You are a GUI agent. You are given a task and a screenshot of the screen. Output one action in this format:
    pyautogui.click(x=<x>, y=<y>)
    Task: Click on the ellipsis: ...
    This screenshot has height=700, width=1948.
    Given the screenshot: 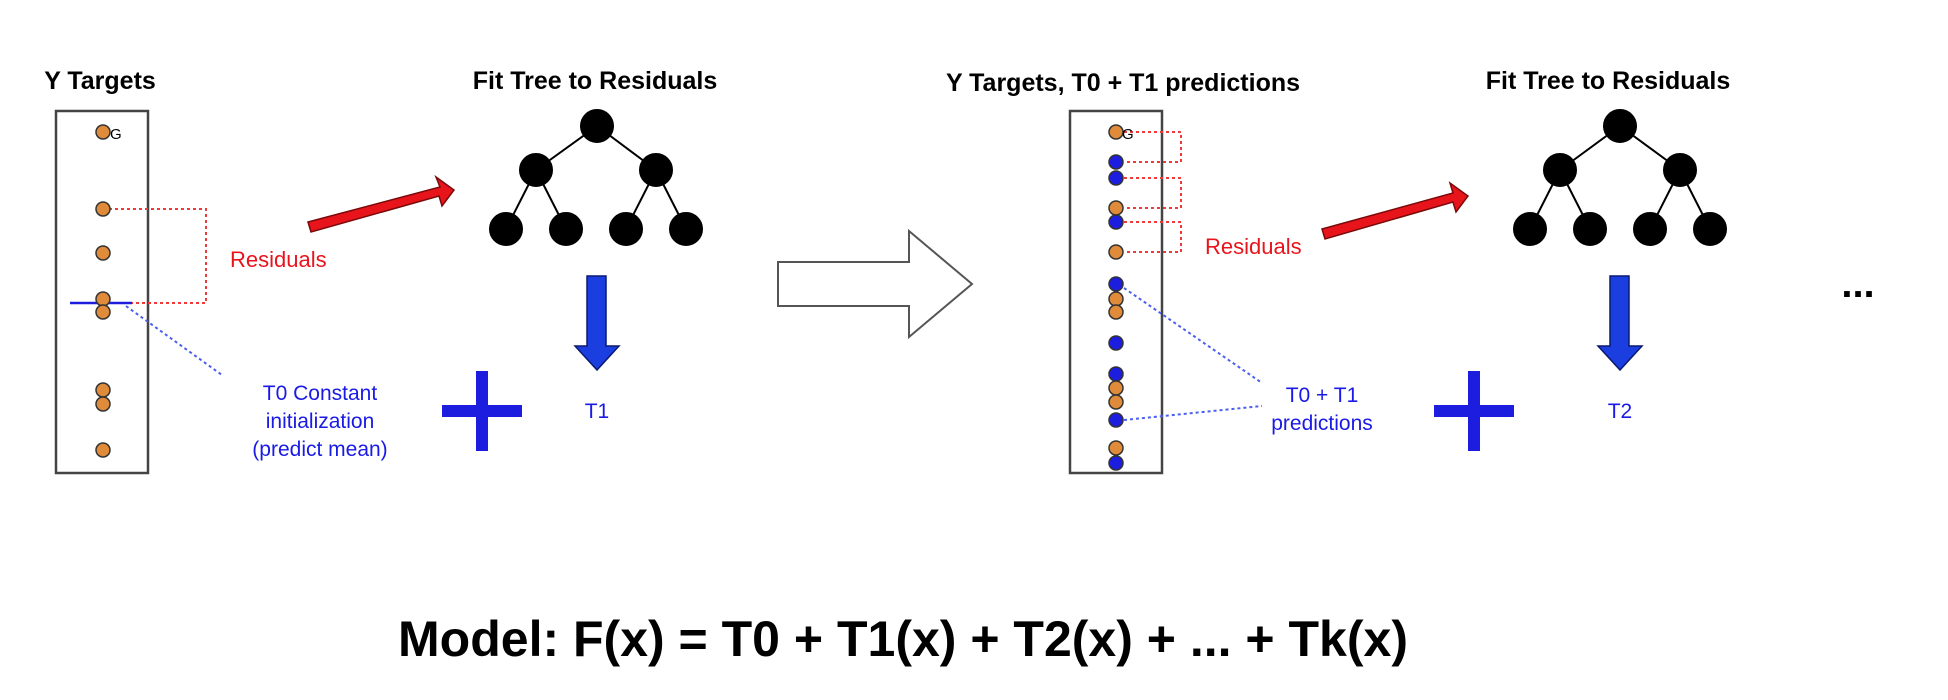 What is the action you would take?
    pyautogui.click(x=1857, y=284)
    